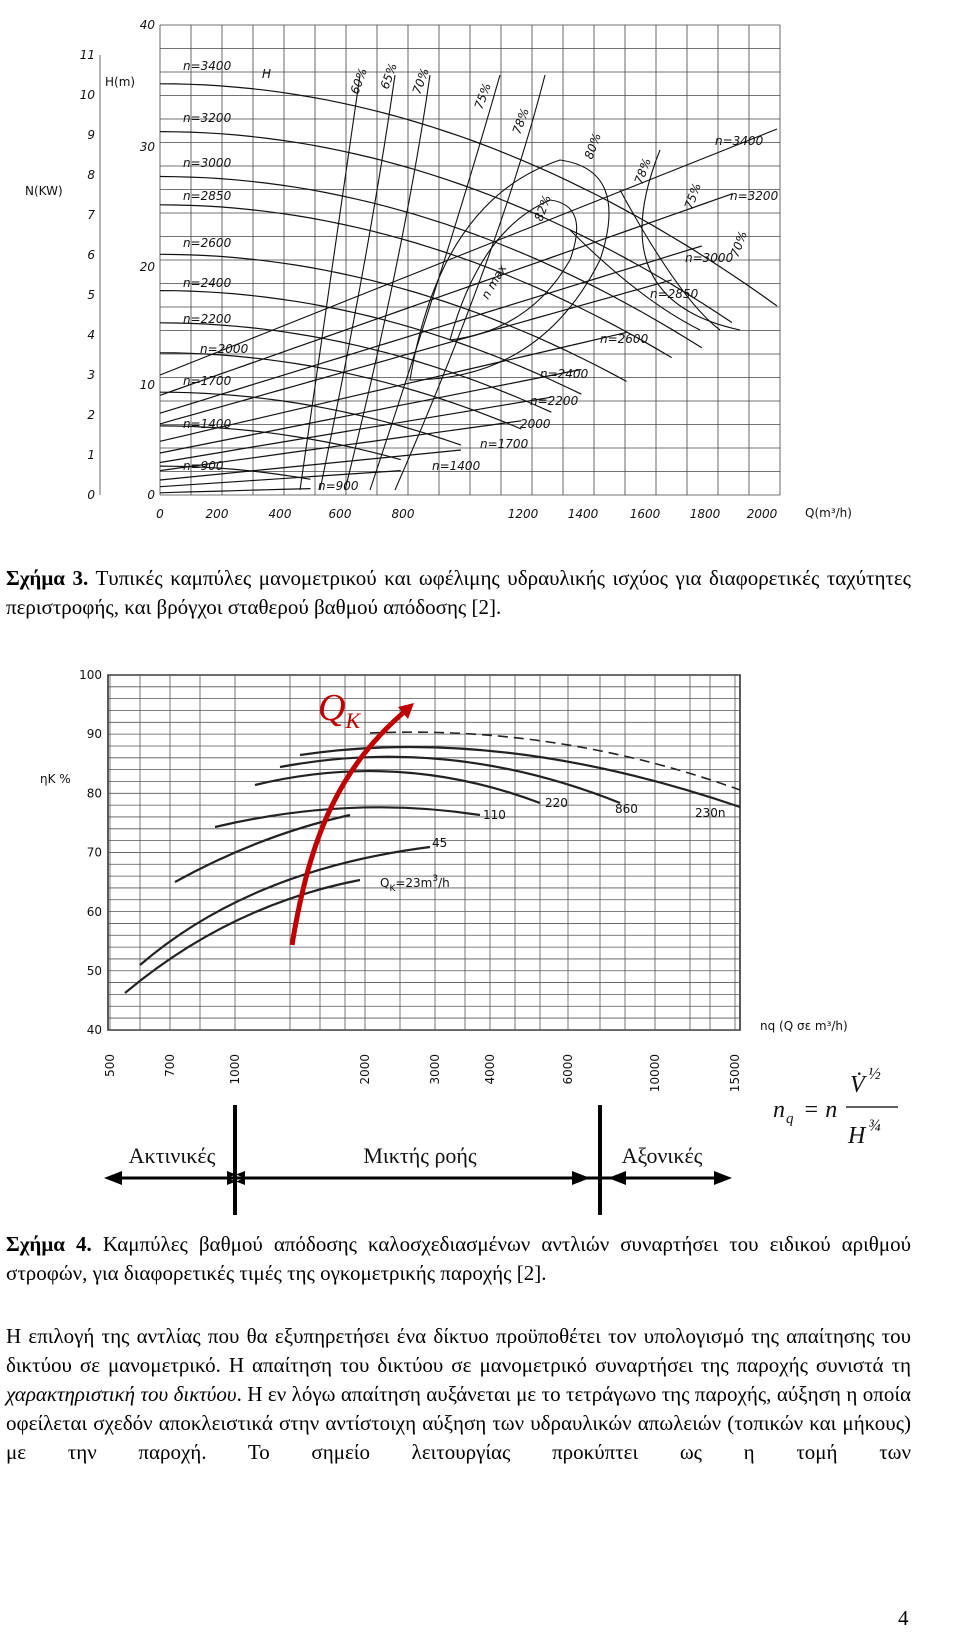 Image resolution: width=960 pixels, height=1649 pixels. What do you see at coordinates (494, 815) in the screenshot?
I see `curve-label: 110` at bounding box center [494, 815].